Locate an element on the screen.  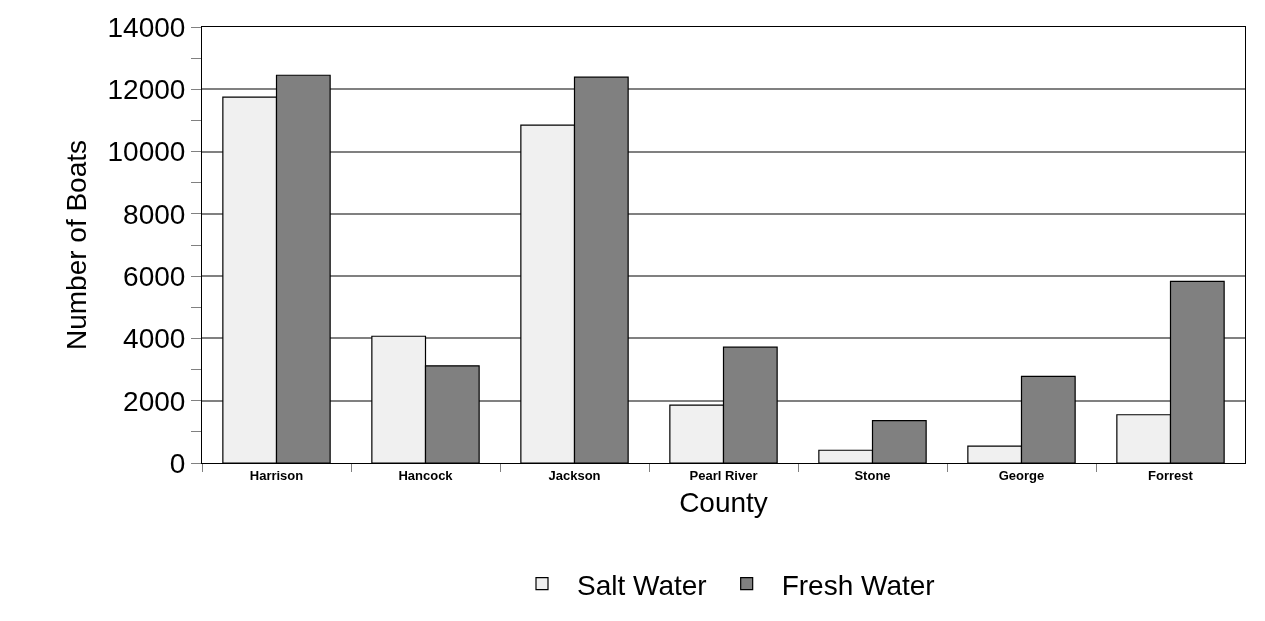
x-tick-label: Jackson is located at coordinates (574, 475).